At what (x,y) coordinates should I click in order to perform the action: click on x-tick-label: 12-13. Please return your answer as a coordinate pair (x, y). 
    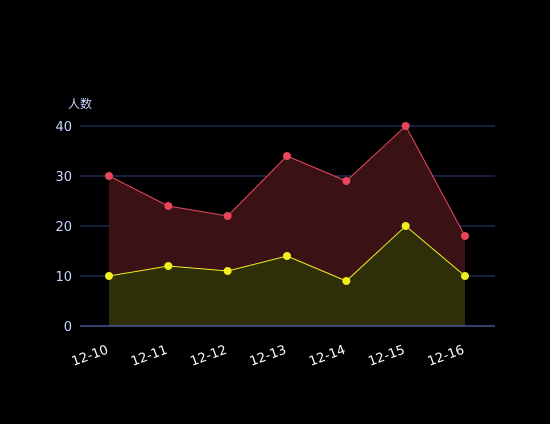
    Looking at the image, I should click on (268, 356).